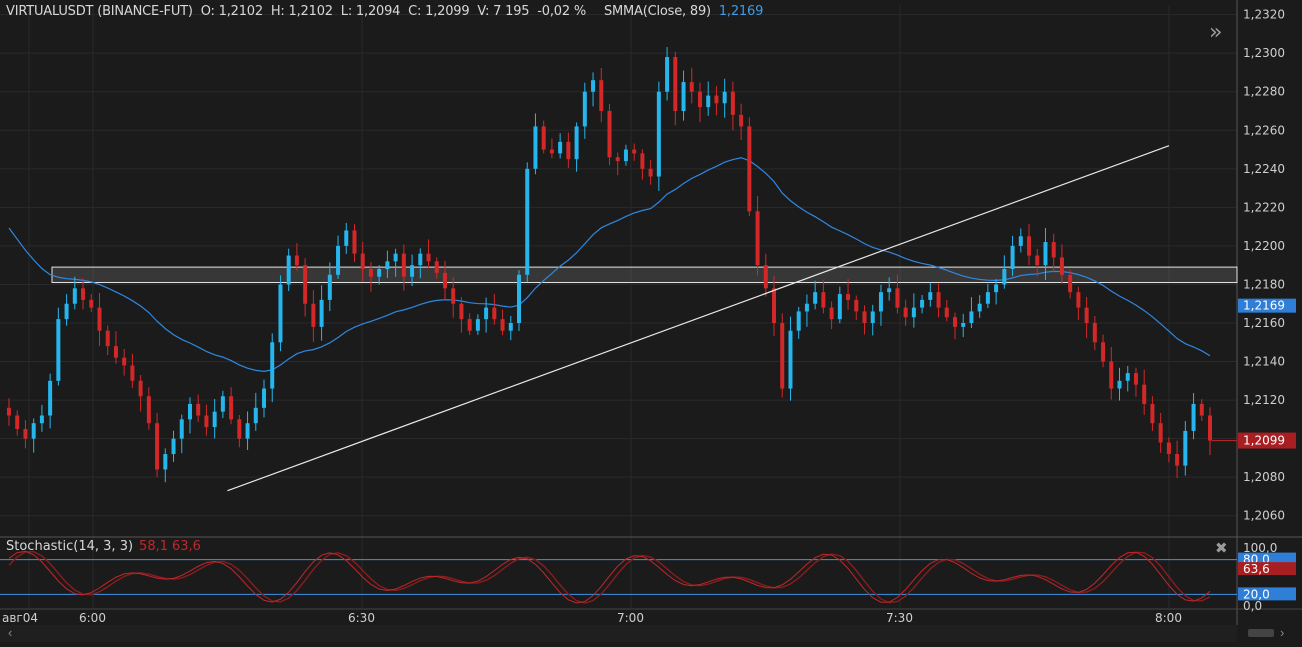 This screenshot has height=647, width=1302. Describe the element at coordinates (10, 632) in the screenshot. I see `scroll-left-icon: ‹` at that location.